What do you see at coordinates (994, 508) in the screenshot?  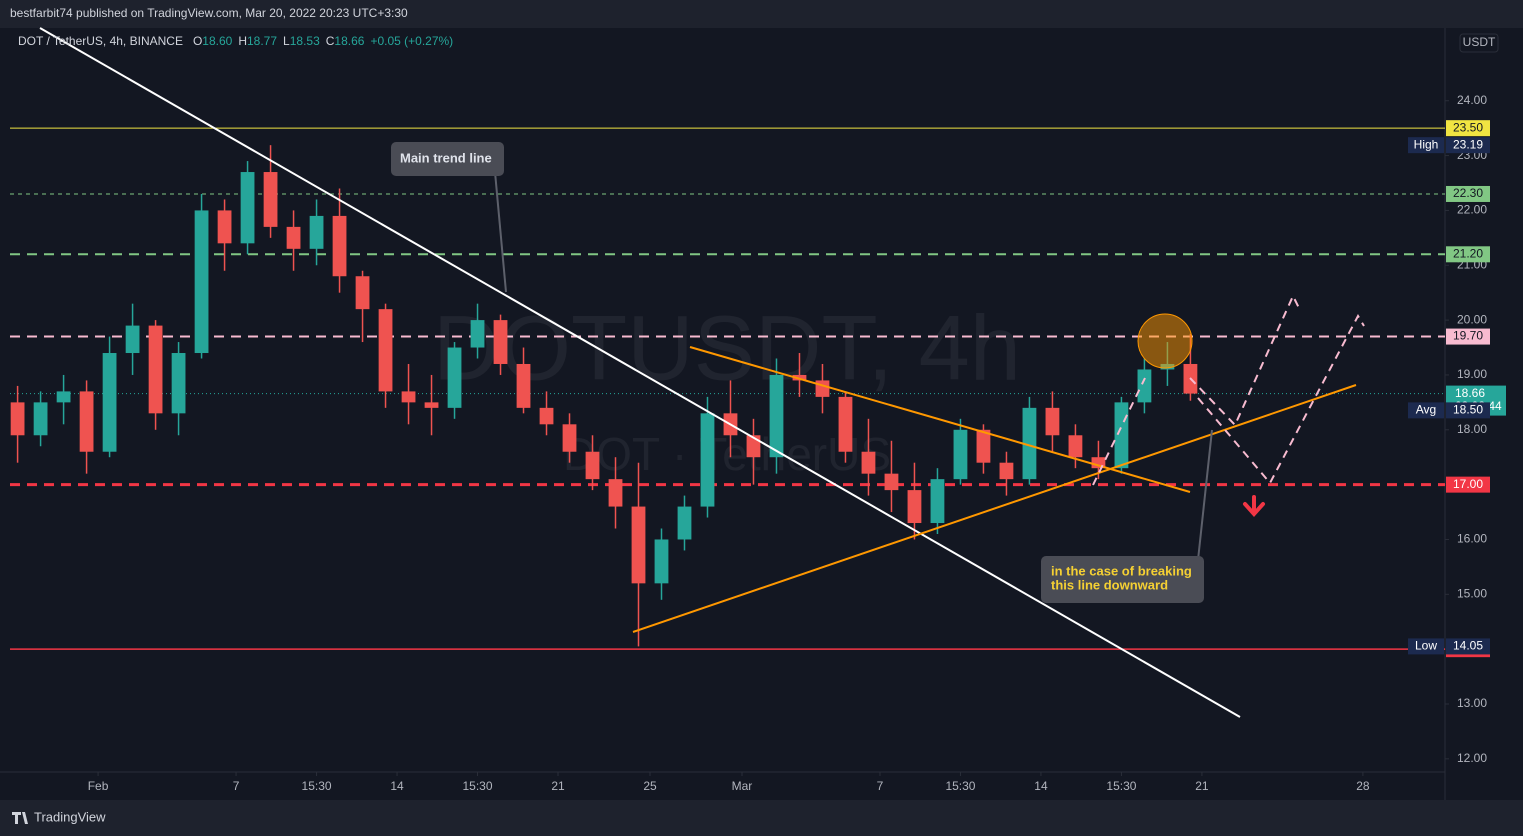 I see `support-line` at bounding box center [994, 508].